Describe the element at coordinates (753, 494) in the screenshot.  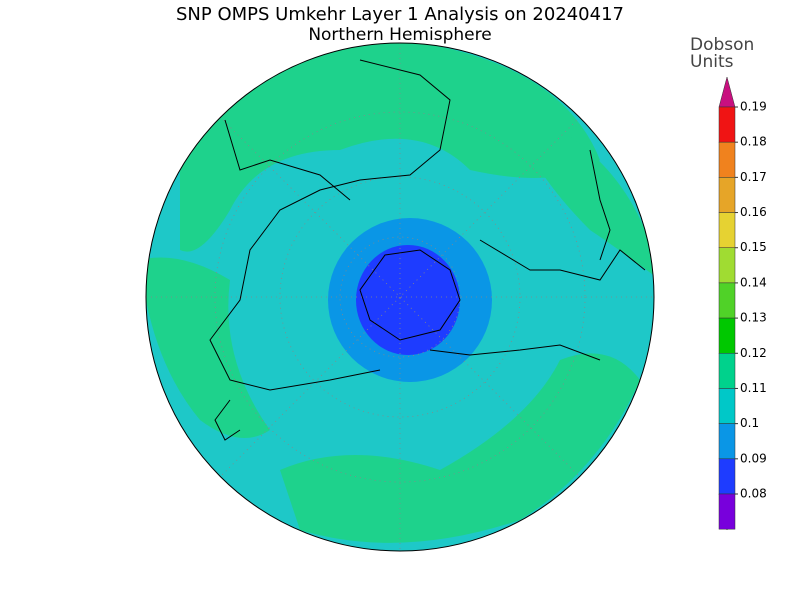
I see `colorbar-tick-label: 0.08` at that location.